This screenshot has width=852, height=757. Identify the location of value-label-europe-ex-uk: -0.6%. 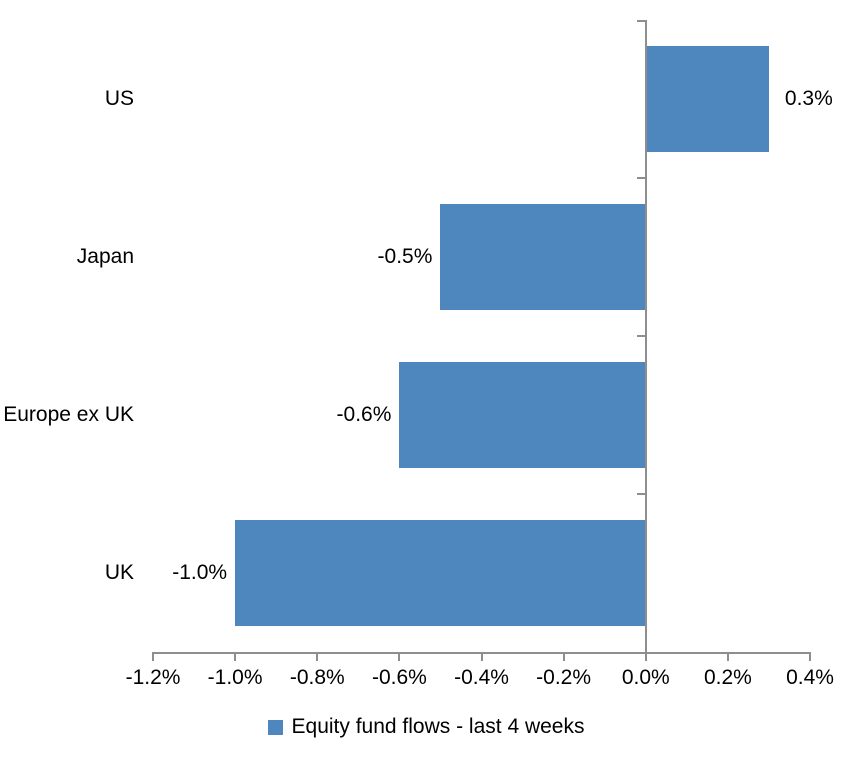
(364, 414).